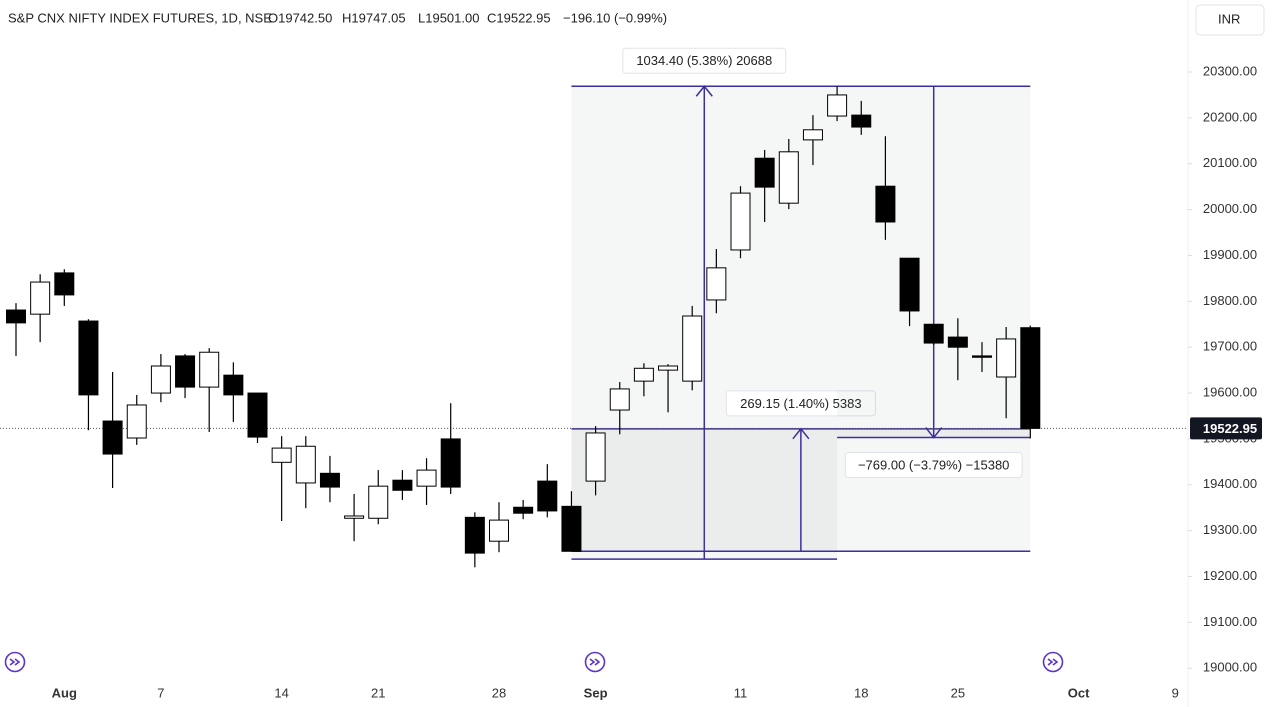 The width and height of the screenshot is (1280, 707). Describe the element at coordinates (1230, 391) in the screenshot. I see `y-tick-label: 19600.00` at that location.